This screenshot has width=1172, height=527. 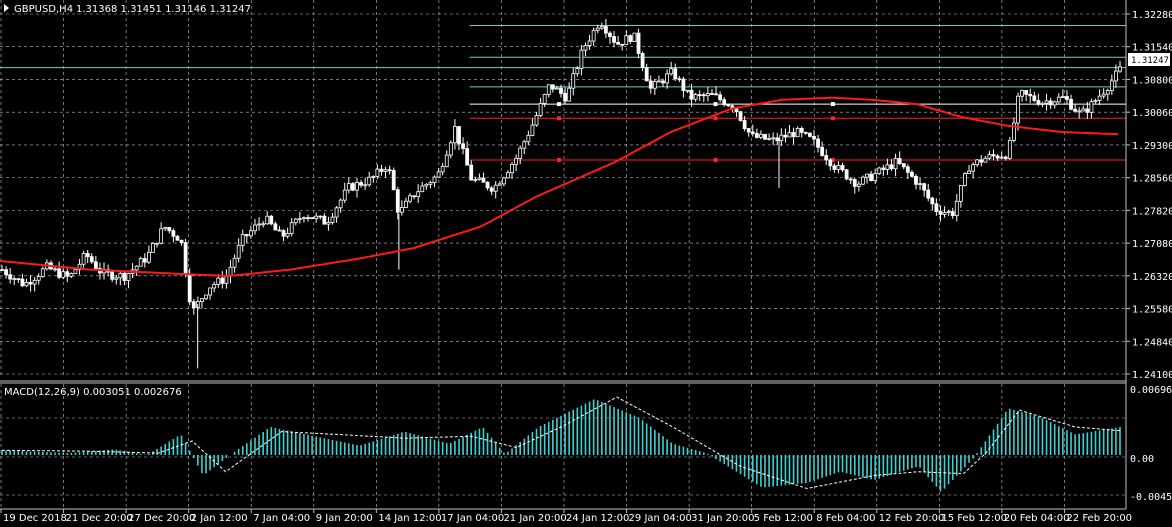 What do you see at coordinates (1149, 59) in the screenshot?
I see `current-price-tag: 1.31247` at bounding box center [1149, 59].